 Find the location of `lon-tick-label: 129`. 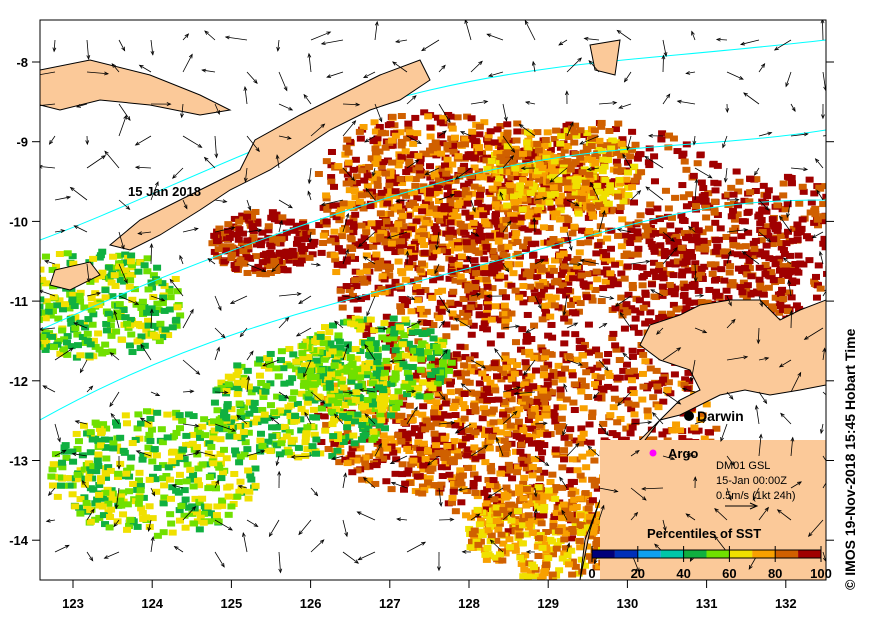

lon-tick-label: 129 is located at coordinates (548, 603).